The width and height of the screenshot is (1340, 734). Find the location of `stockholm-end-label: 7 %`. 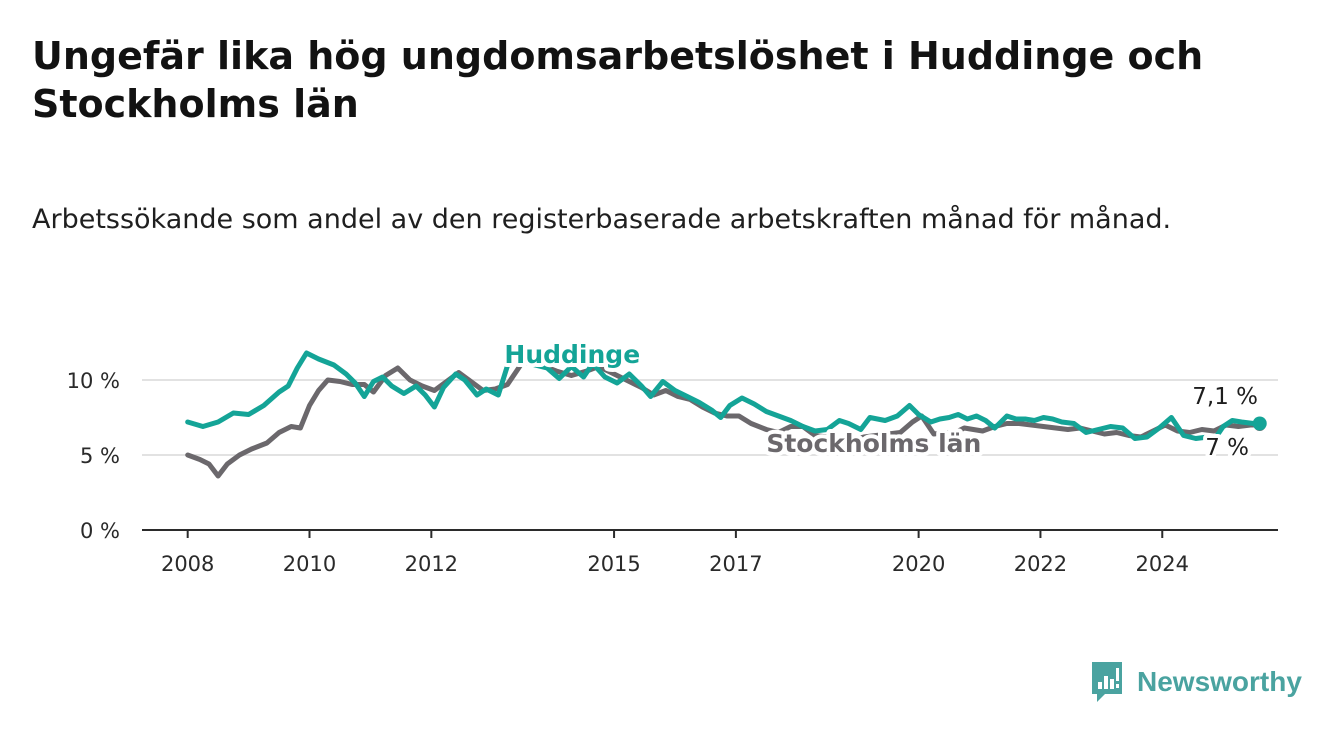

stockholm-end-label: 7 % is located at coordinates (1227, 448).